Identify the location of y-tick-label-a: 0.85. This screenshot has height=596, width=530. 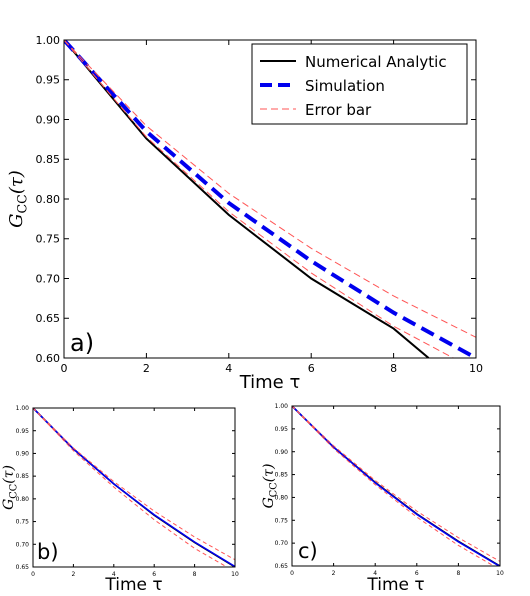
(48, 159).